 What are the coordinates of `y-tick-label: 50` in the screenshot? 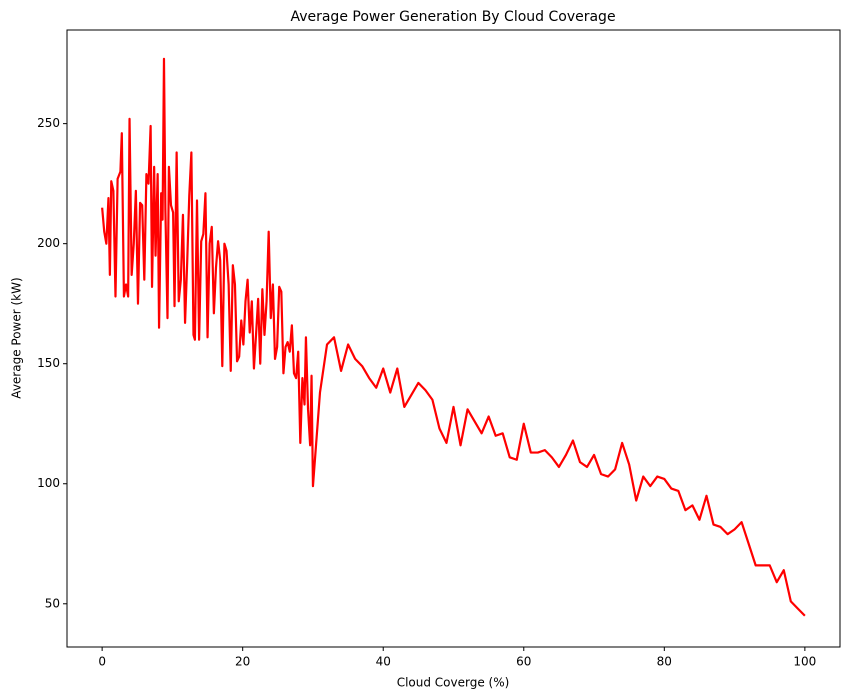 It's located at (52, 603).